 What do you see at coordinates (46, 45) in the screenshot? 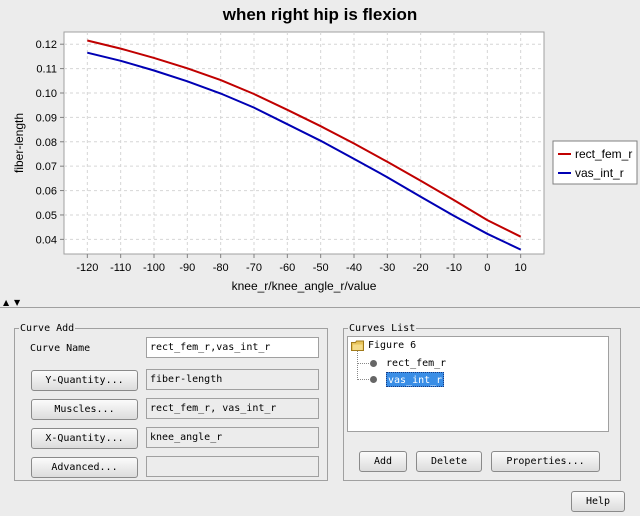
I see `y-tick-label: 0.12` at bounding box center [46, 45].